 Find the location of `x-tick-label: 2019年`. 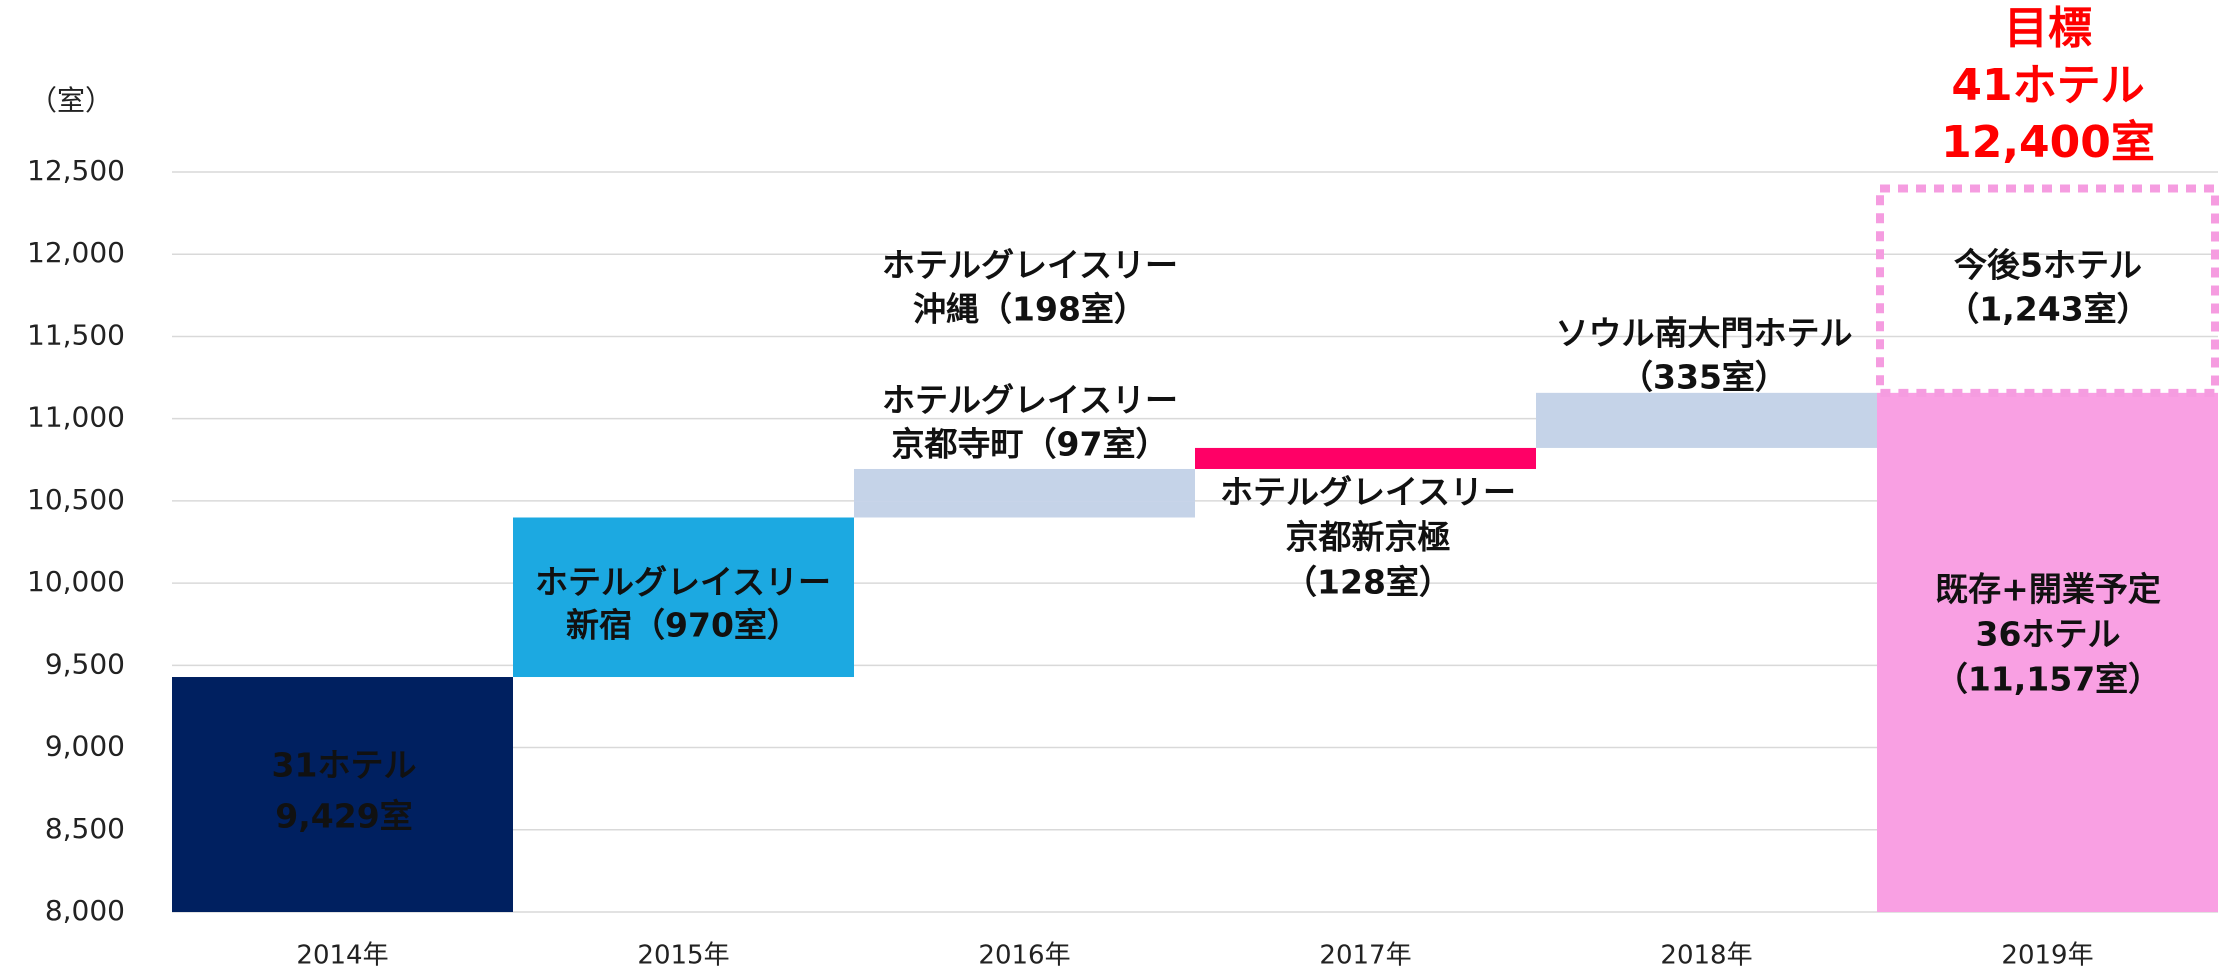

x-tick-label: 2019年 is located at coordinates (2047, 956).